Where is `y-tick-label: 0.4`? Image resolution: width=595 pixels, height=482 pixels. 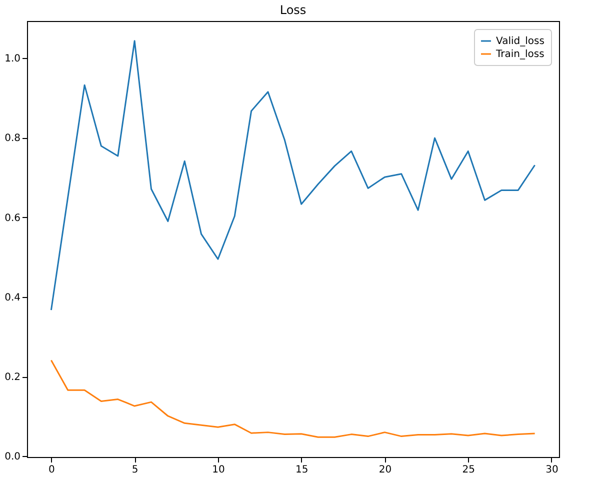 y-tick-label: 0.4 is located at coordinates (12, 298).